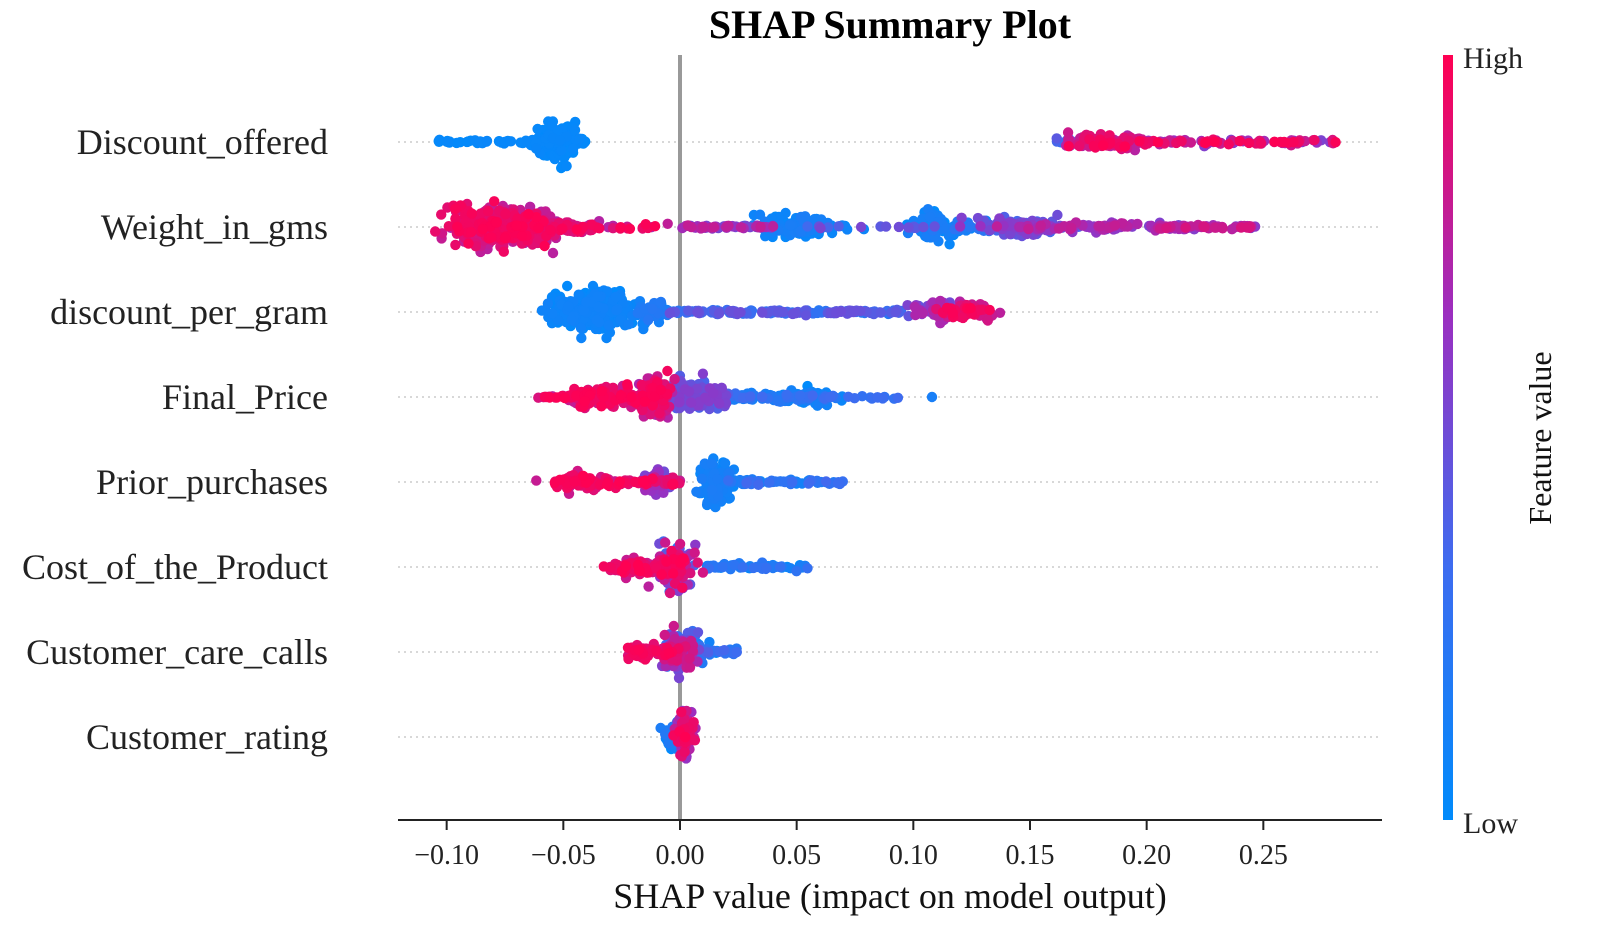  Describe the element at coordinates (1263, 855) in the screenshot. I see `x-tick-label: 0.25` at that location.